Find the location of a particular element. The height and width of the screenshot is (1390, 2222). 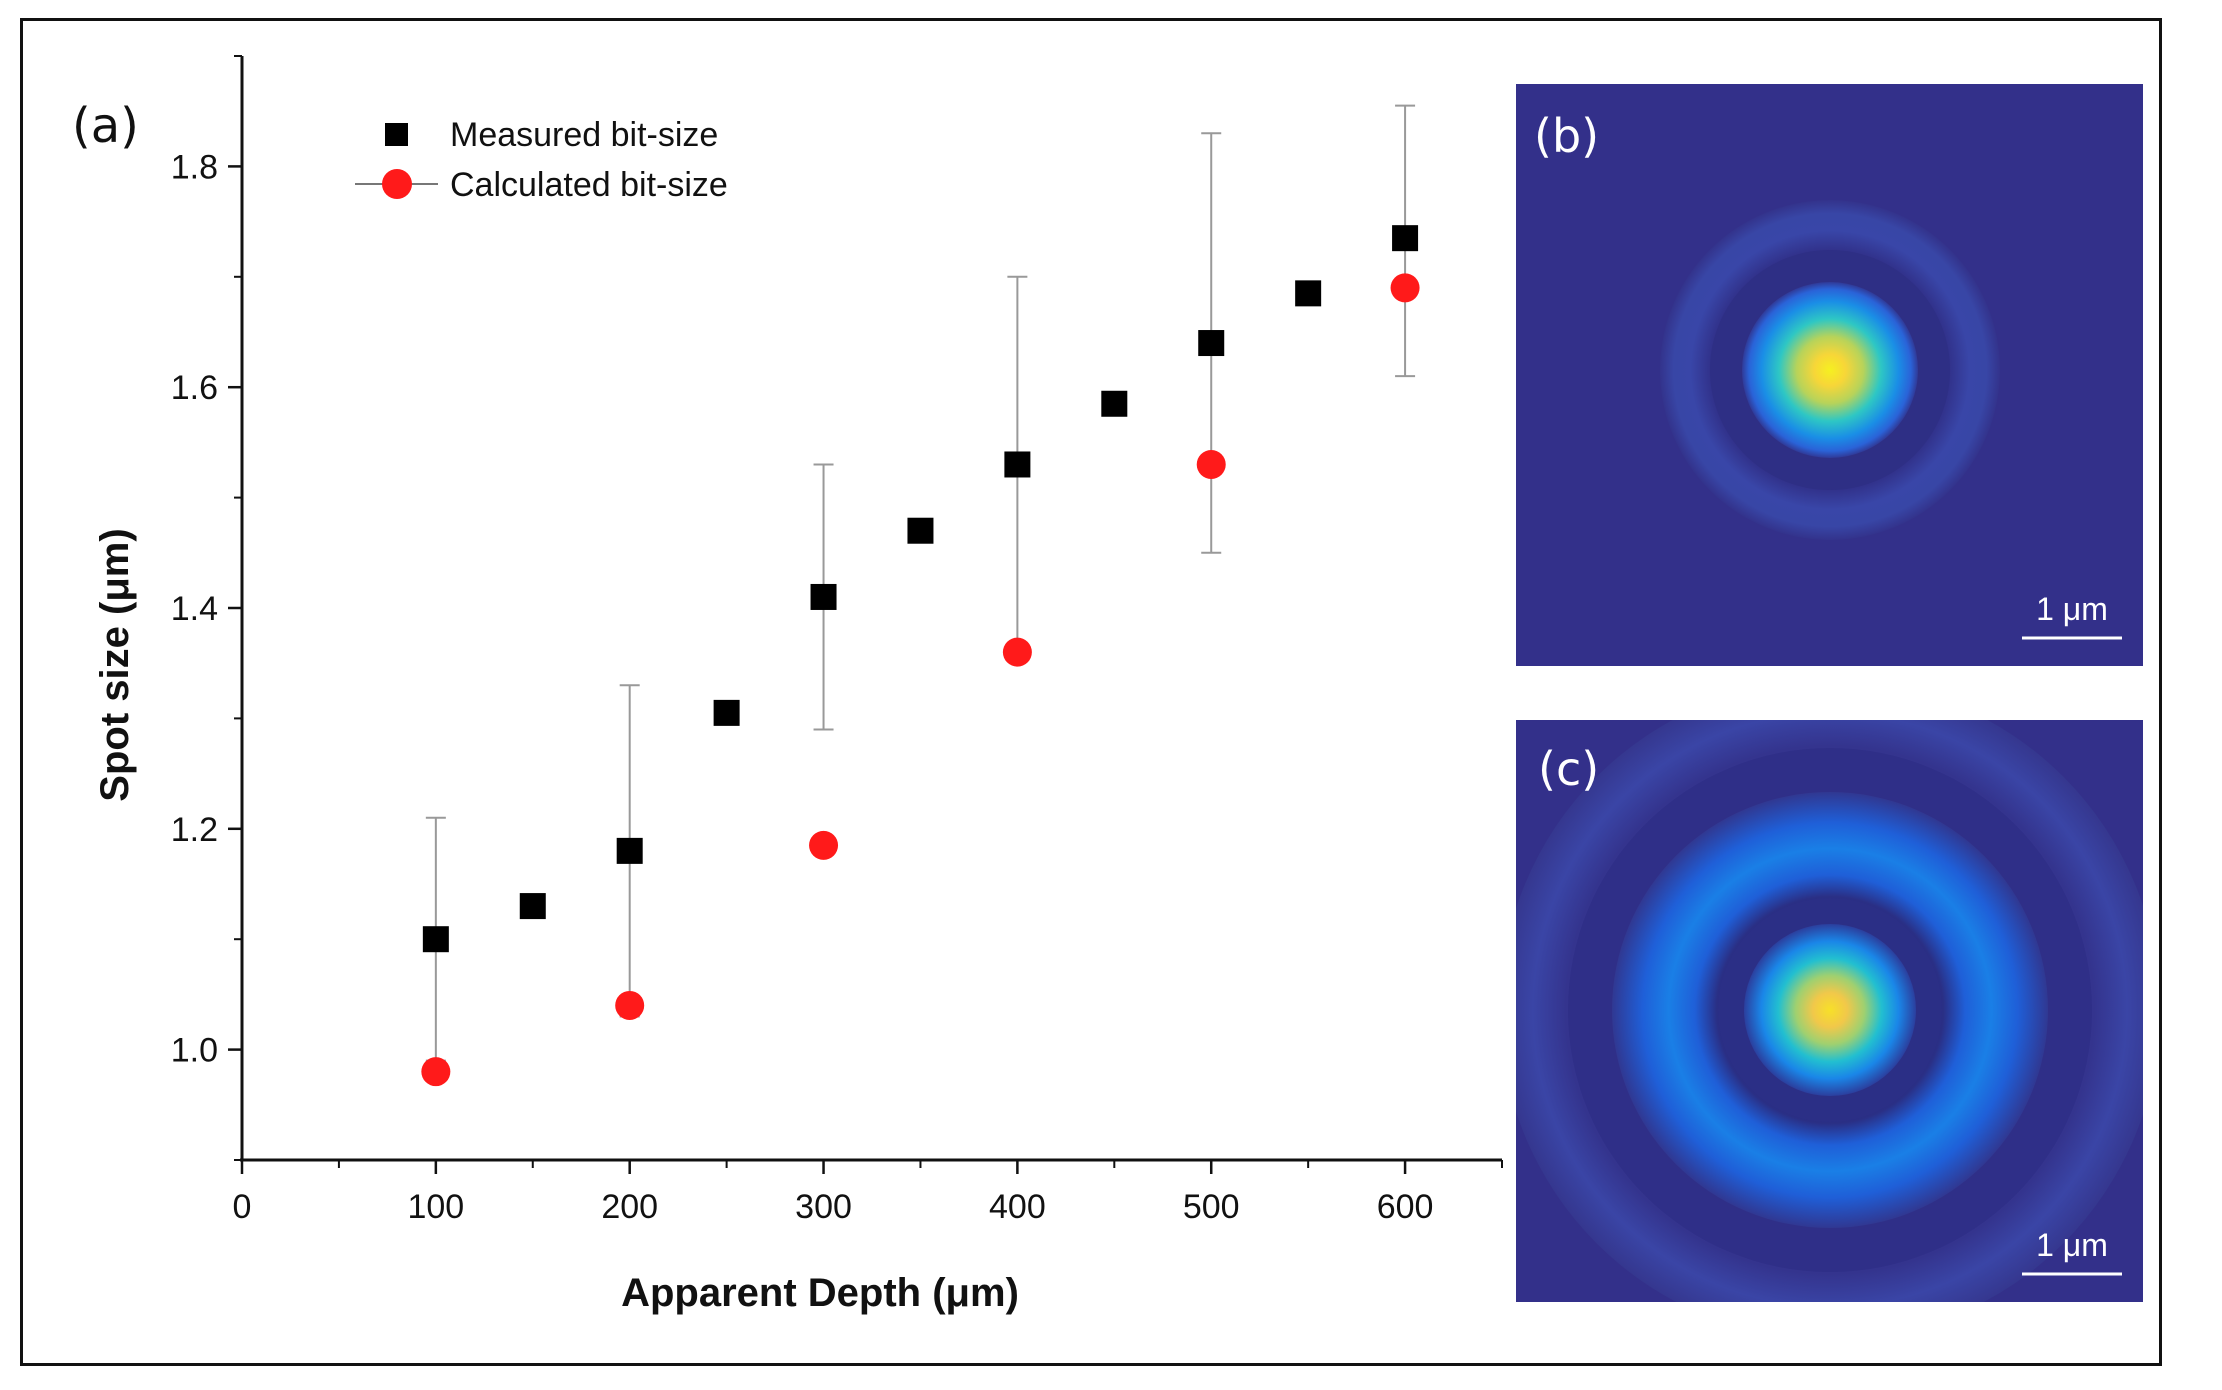

y-tick-label: 1.6 is located at coordinates (194, 388).